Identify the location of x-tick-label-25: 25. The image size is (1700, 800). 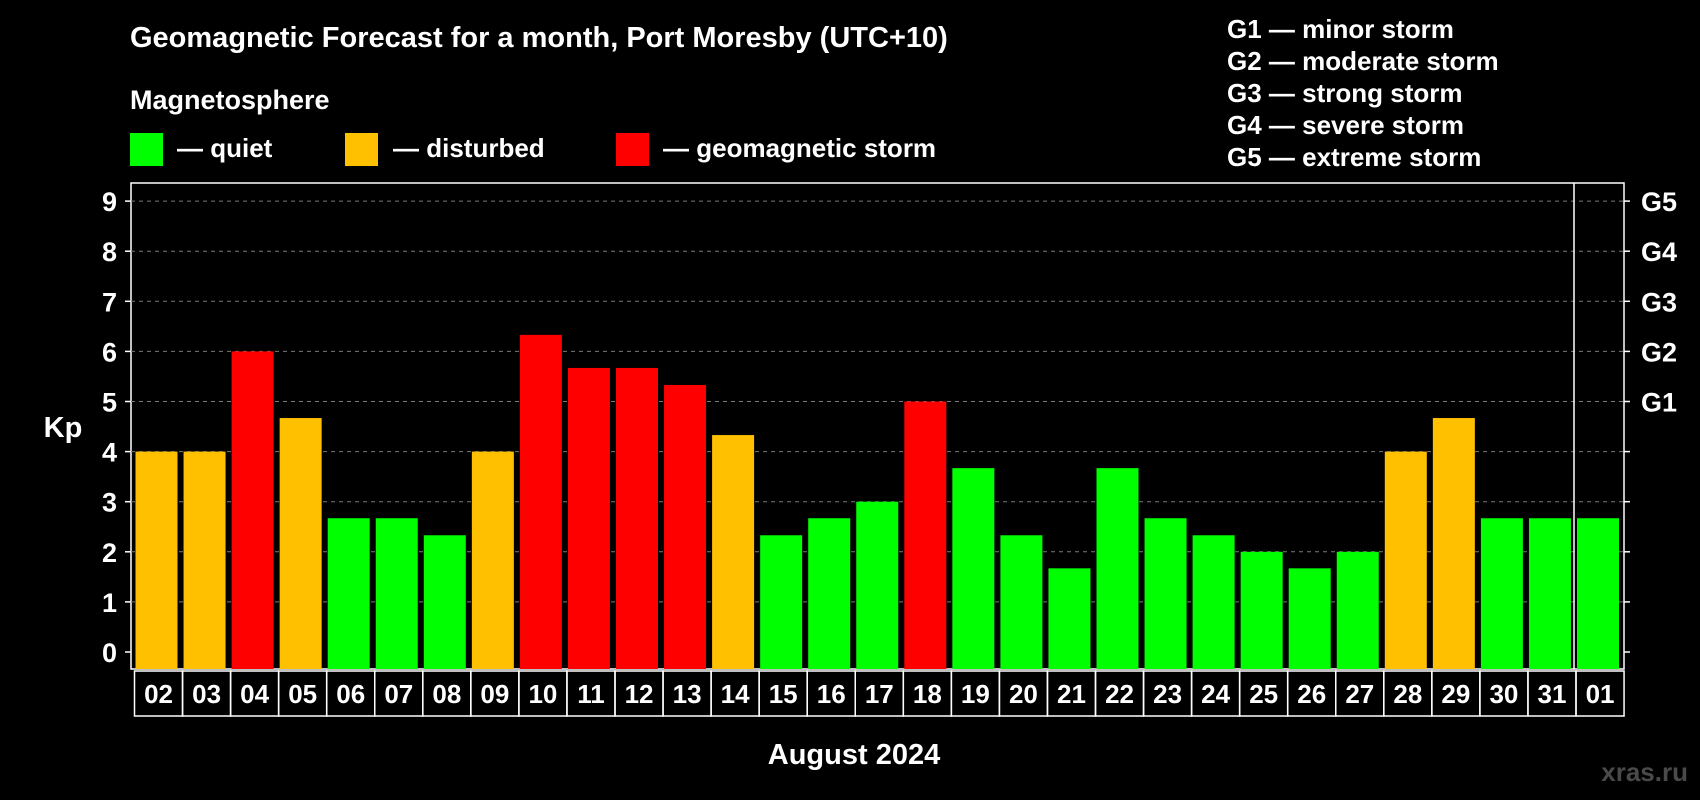
(1263, 694).